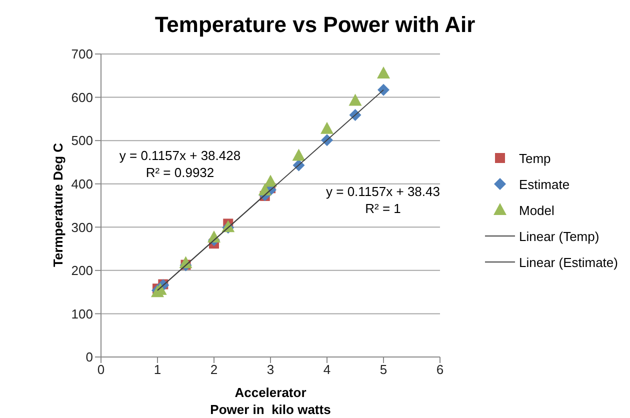  Describe the element at coordinates (568, 262) in the screenshot. I see `legend-label: Linear (Estimate)` at that location.